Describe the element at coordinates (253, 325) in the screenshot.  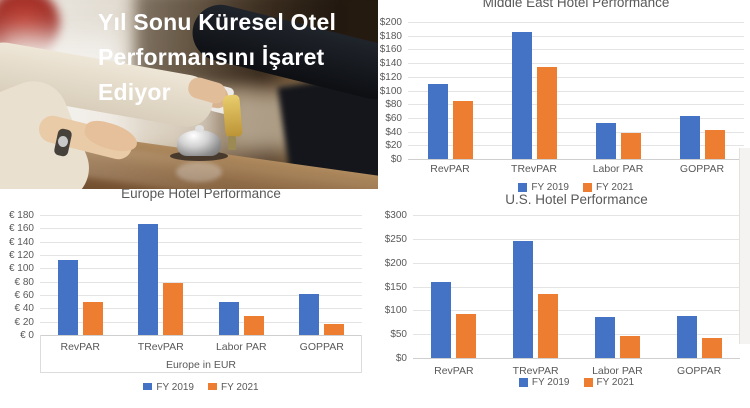
I see `bar-fy2021-laborpar` at that location.